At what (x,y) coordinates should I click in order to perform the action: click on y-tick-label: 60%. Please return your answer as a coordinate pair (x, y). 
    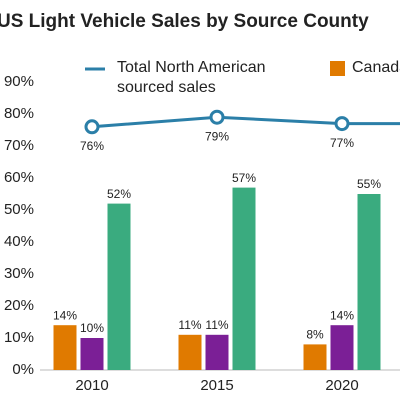
    Looking at the image, I should click on (19, 177).